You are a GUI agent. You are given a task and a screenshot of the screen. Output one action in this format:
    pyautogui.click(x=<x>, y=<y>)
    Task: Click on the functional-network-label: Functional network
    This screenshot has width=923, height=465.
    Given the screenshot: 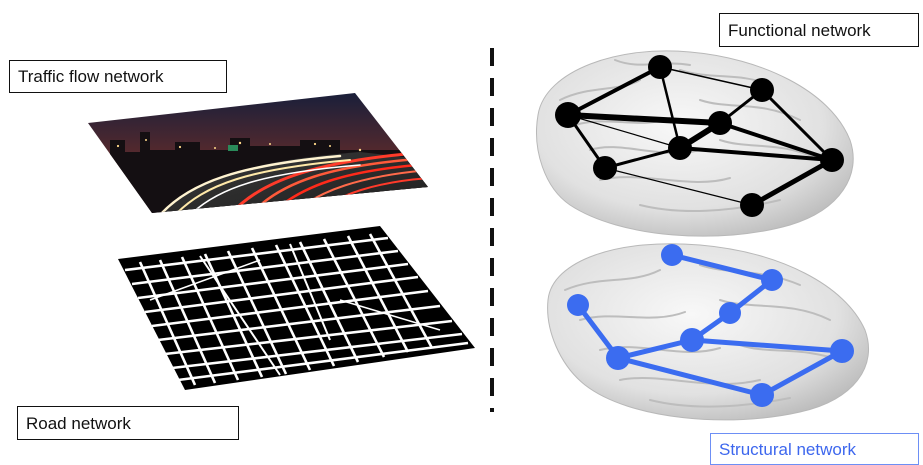 What is the action you would take?
    pyautogui.click(x=819, y=30)
    